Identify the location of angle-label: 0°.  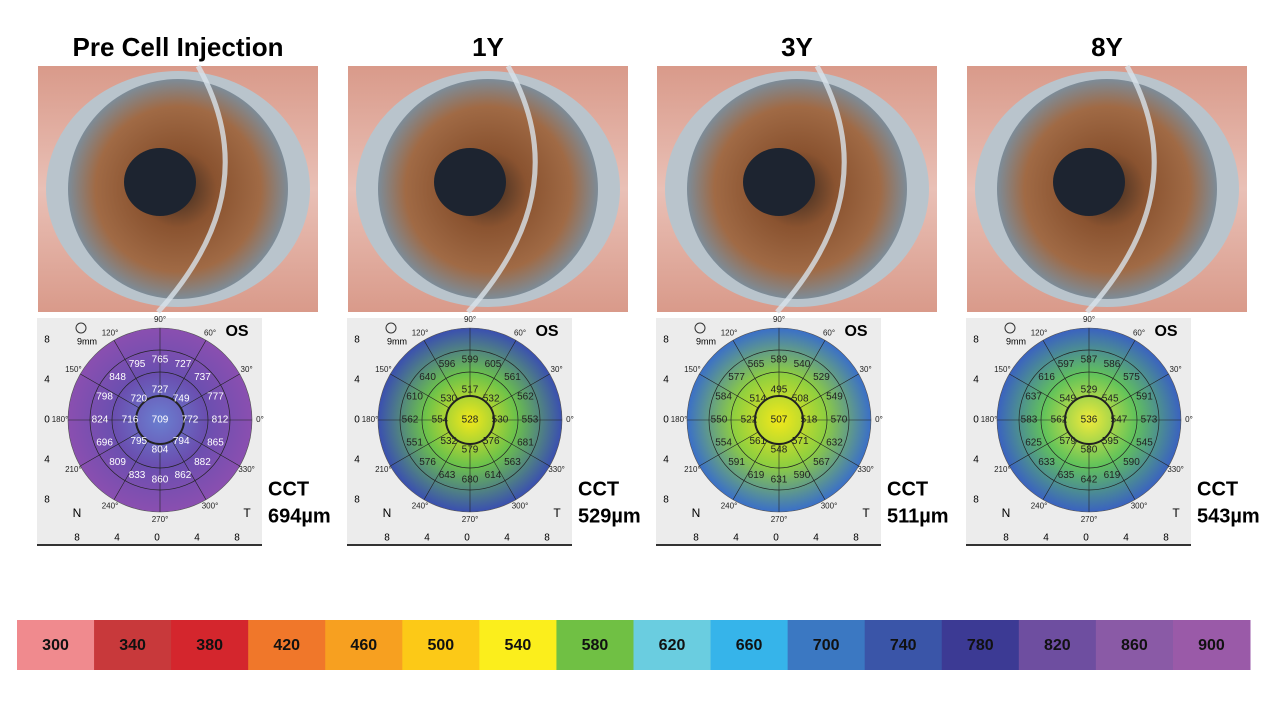
(260, 419).